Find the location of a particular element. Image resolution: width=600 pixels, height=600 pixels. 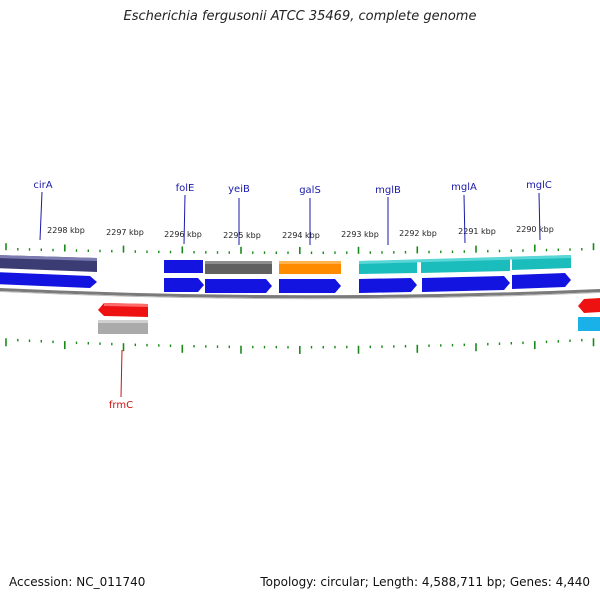

scale-label: 2294 kbp is located at coordinates (301, 235).